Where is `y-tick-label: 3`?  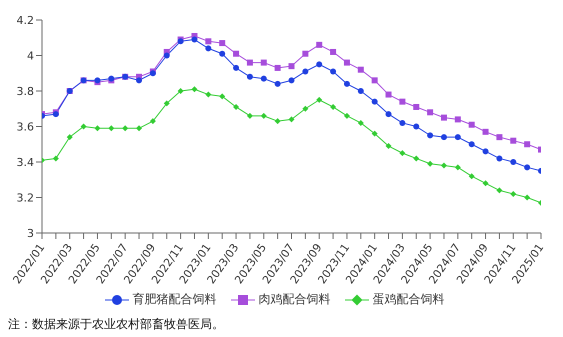
y-tick-label: 3 is located at coordinates (30, 233).